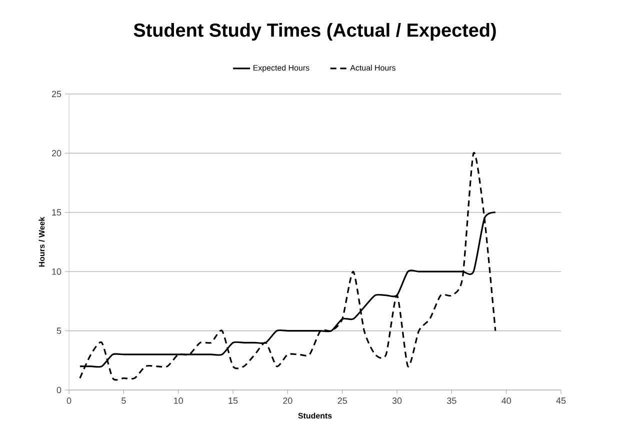  Describe the element at coordinates (124, 401) in the screenshot. I see `x-tick-label: 5` at that location.